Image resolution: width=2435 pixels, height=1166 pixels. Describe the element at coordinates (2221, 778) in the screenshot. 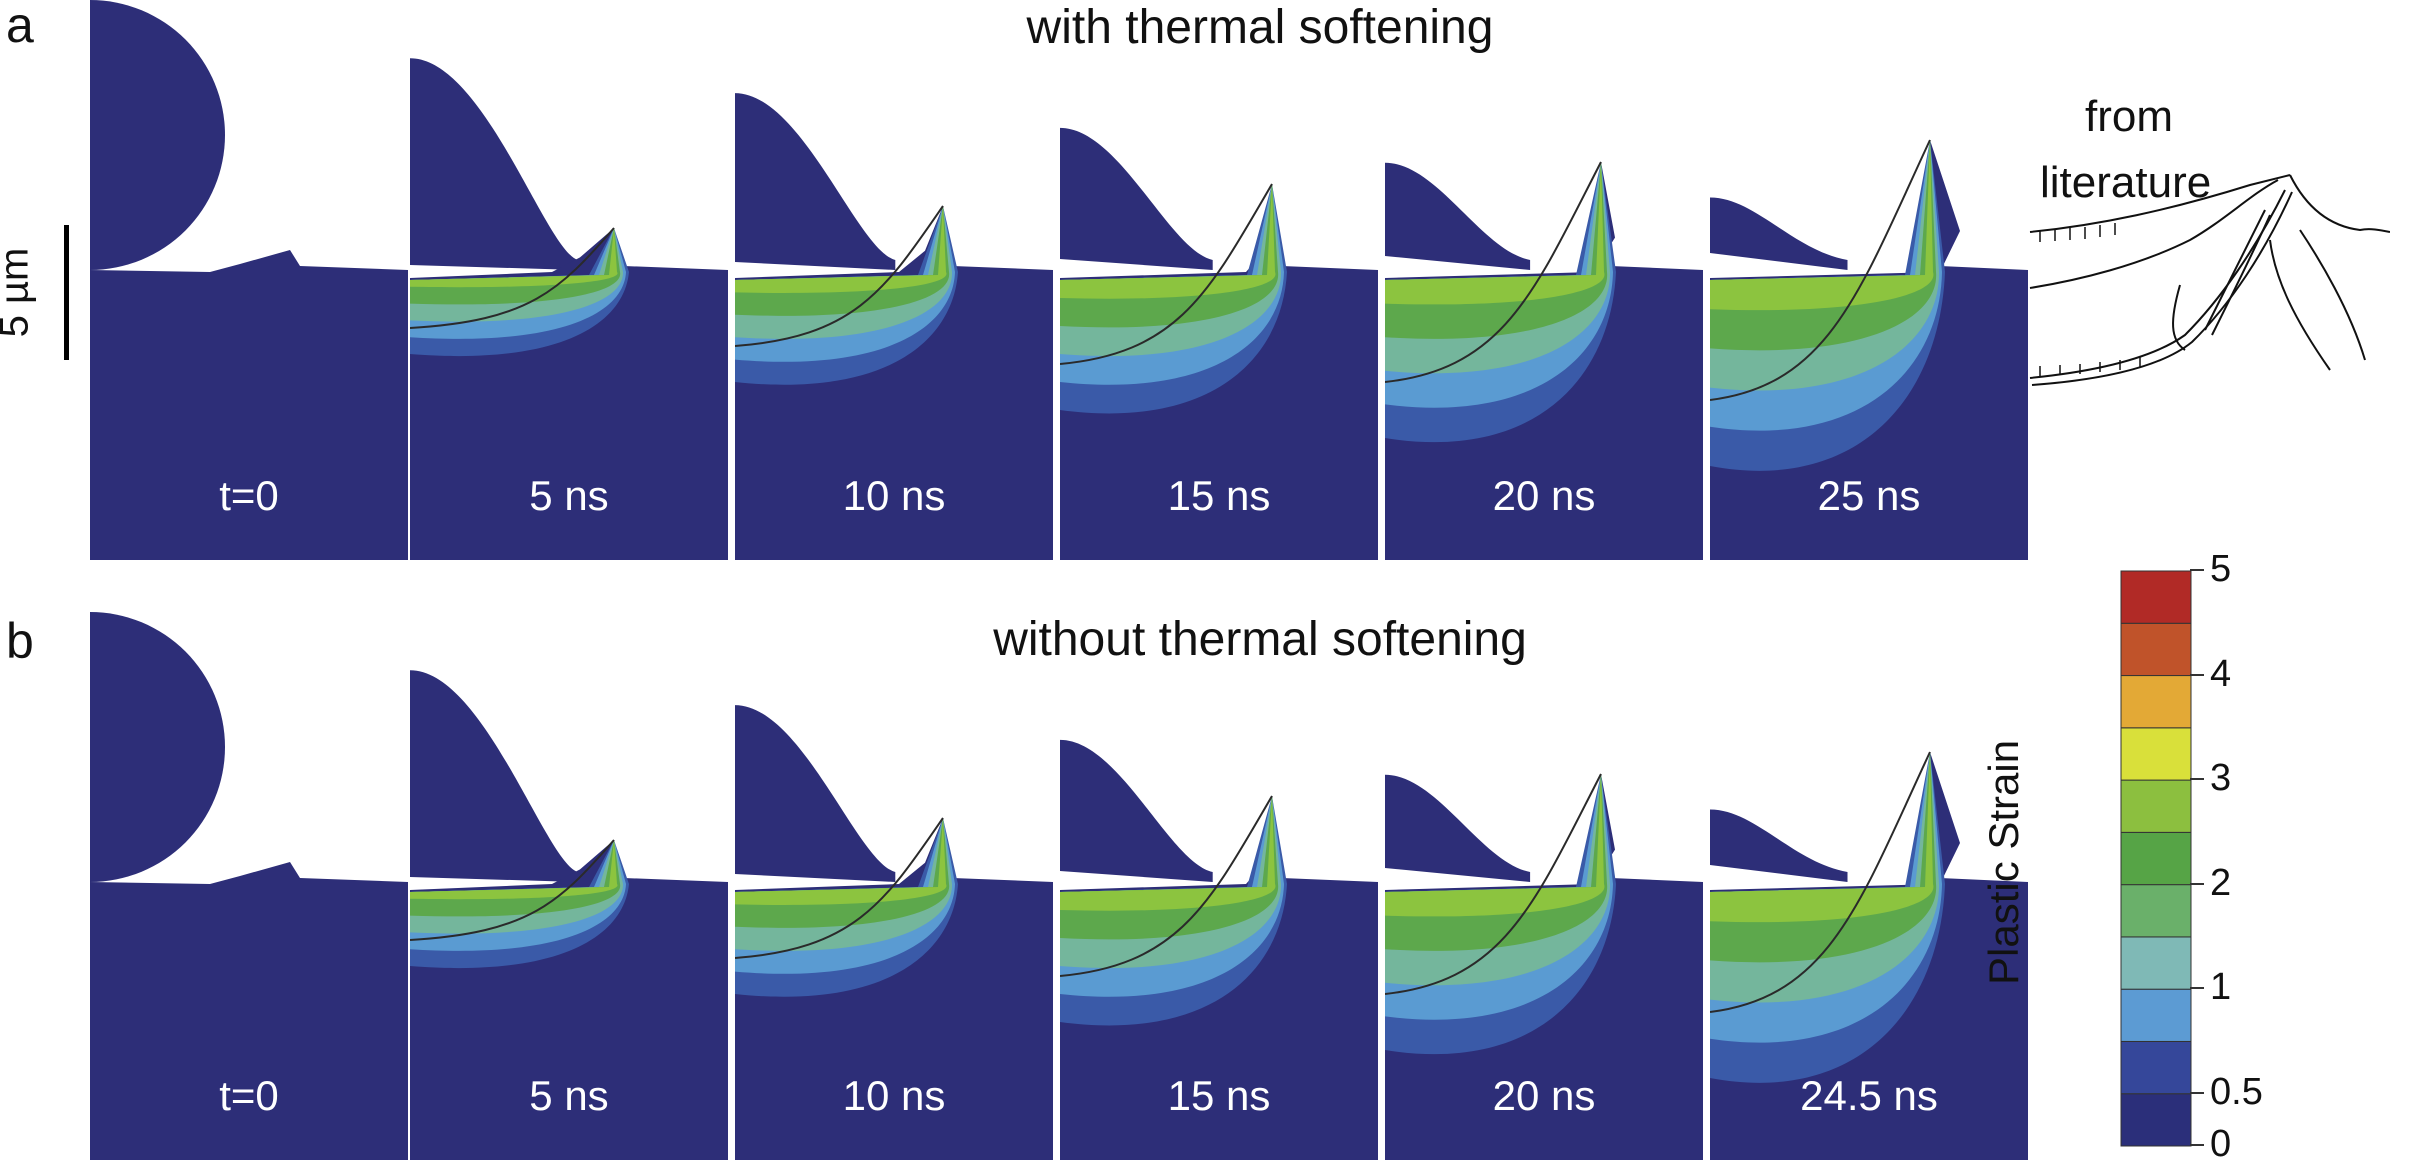

I see `colorbar-tick-label: 3` at that location.